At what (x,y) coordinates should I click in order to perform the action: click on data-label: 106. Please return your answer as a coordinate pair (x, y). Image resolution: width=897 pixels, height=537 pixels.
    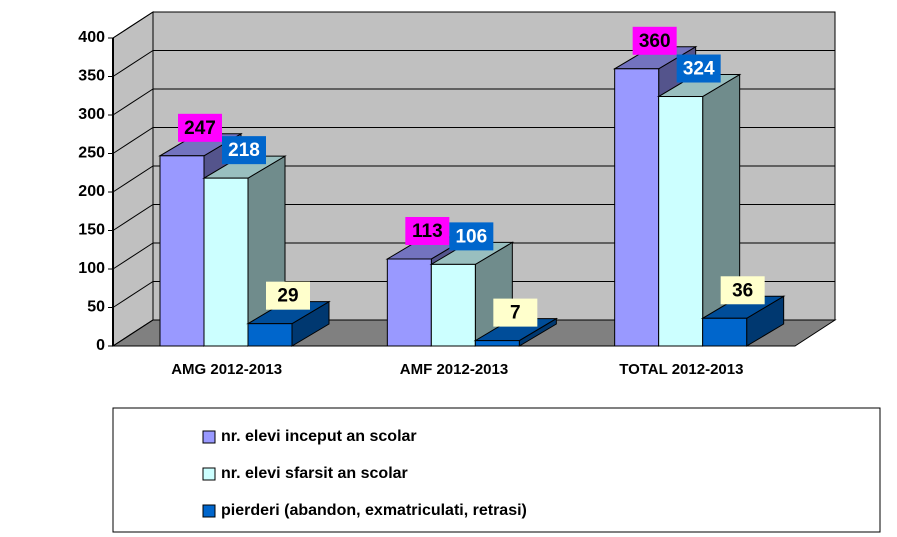
    Looking at the image, I should click on (471, 236).